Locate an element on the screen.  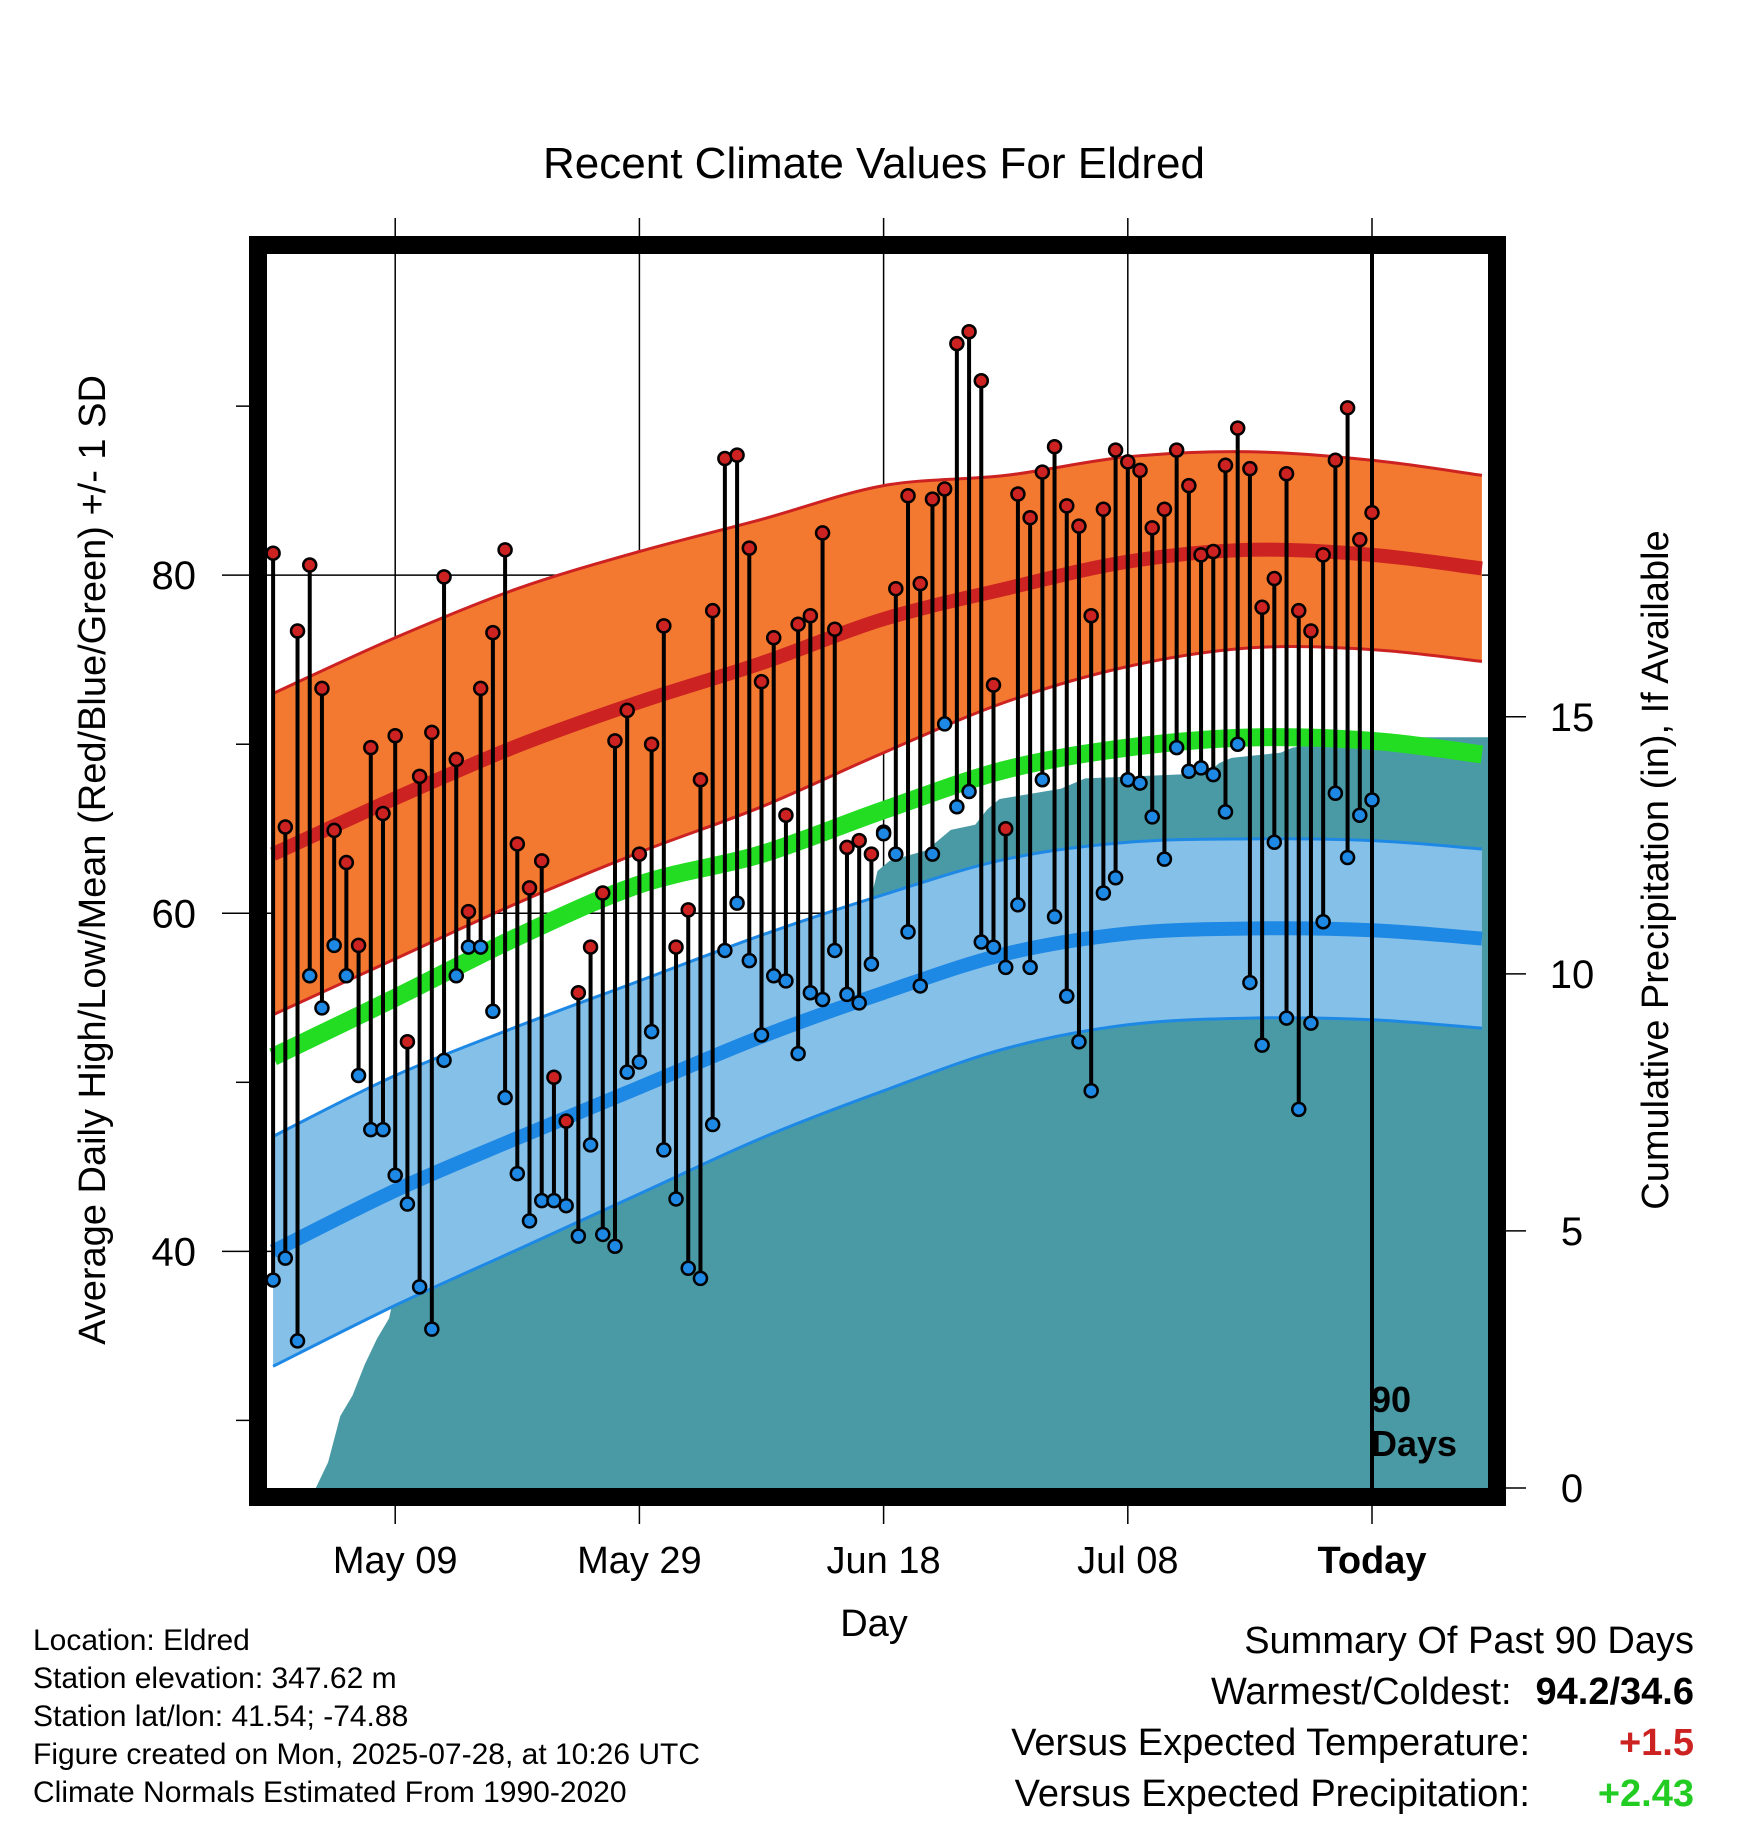
warm-cold-label: Warmest/Coldest: is located at coordinates (1361, 1692).